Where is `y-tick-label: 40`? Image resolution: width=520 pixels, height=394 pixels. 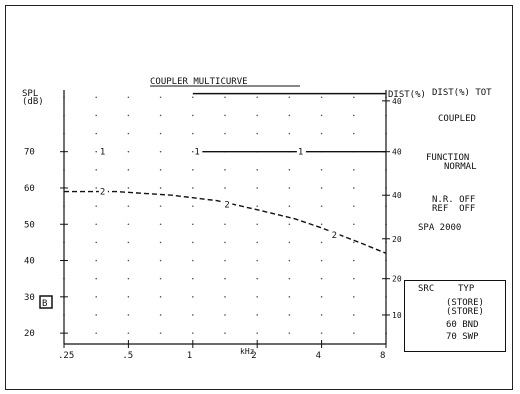 y-tick-label: 40 is located at coordinates (29, 262).